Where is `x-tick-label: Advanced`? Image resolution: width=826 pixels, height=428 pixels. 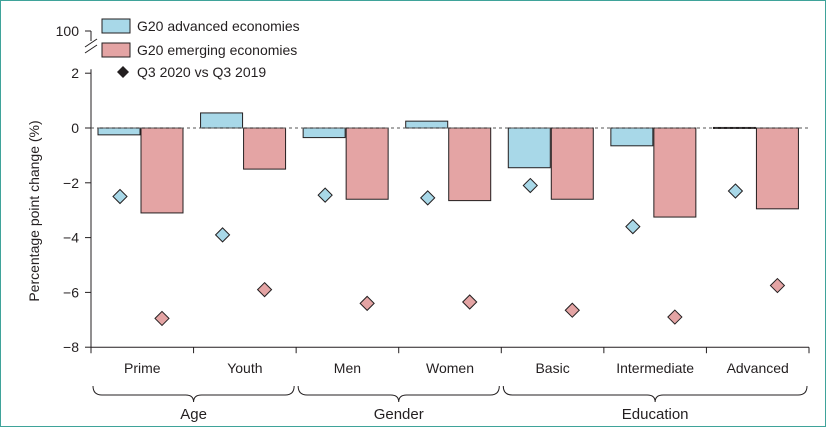
x-tick-label: Advanced is located at coordinates (758, 368).